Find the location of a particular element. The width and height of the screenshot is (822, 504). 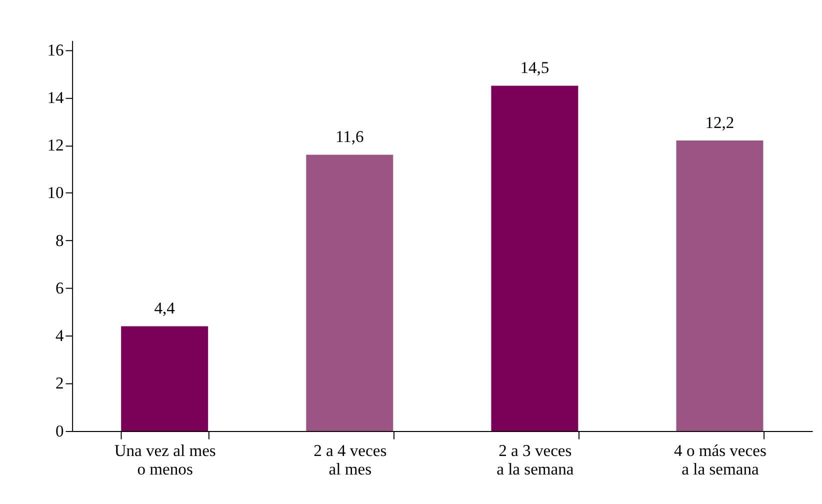

y-tick-label: 8 is located at coordinates (60, 240).